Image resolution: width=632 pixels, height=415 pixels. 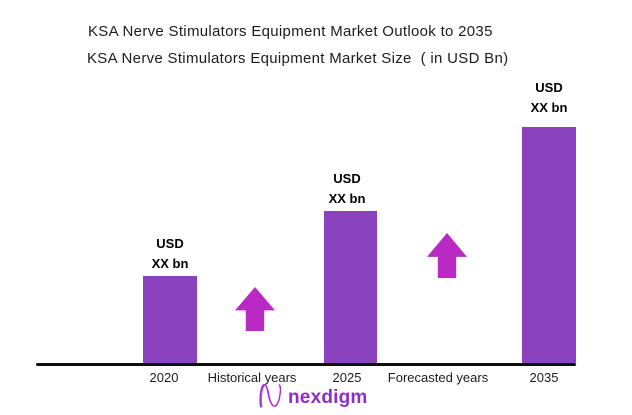 What do you see at coordinates (164, 377) in the screenshot?
I see `x-tick-2020: 2020` at bounding box center [164, 377].